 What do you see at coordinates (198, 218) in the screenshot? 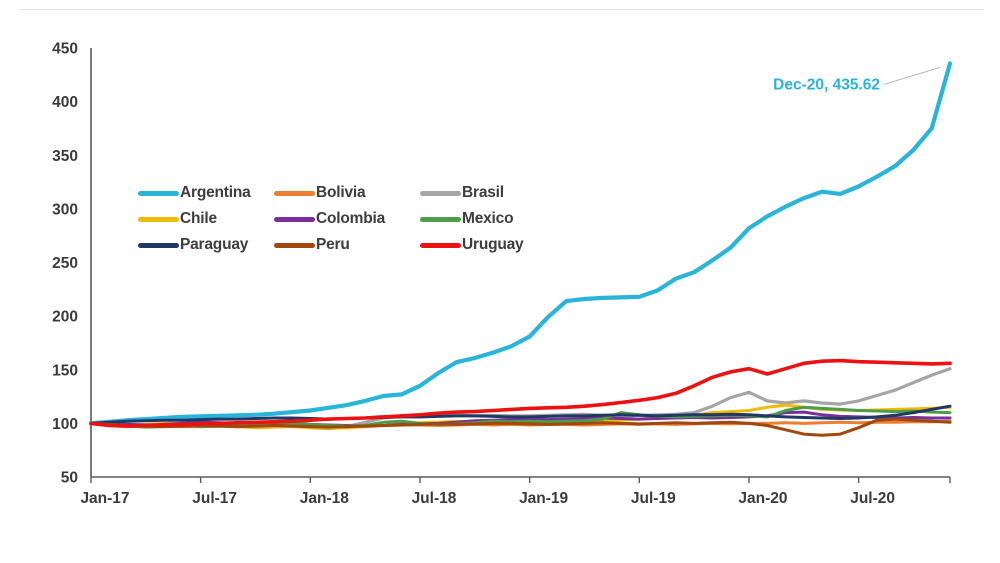
I see `legend-label: Chile` at bounding box center [198, 218].